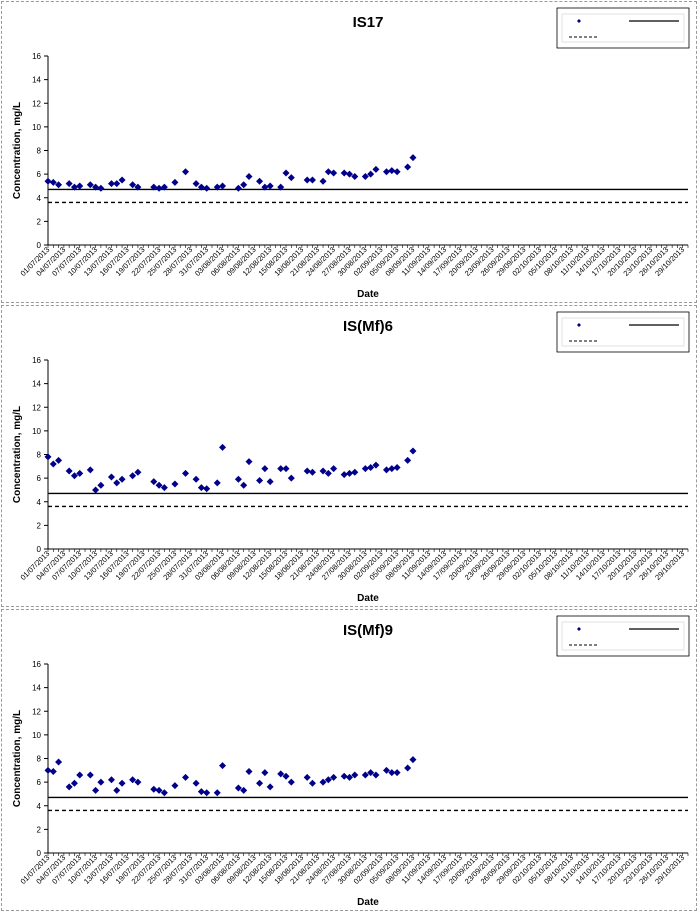 The image size is (700, 912). I want to click on legend-box, so click(623, 28).